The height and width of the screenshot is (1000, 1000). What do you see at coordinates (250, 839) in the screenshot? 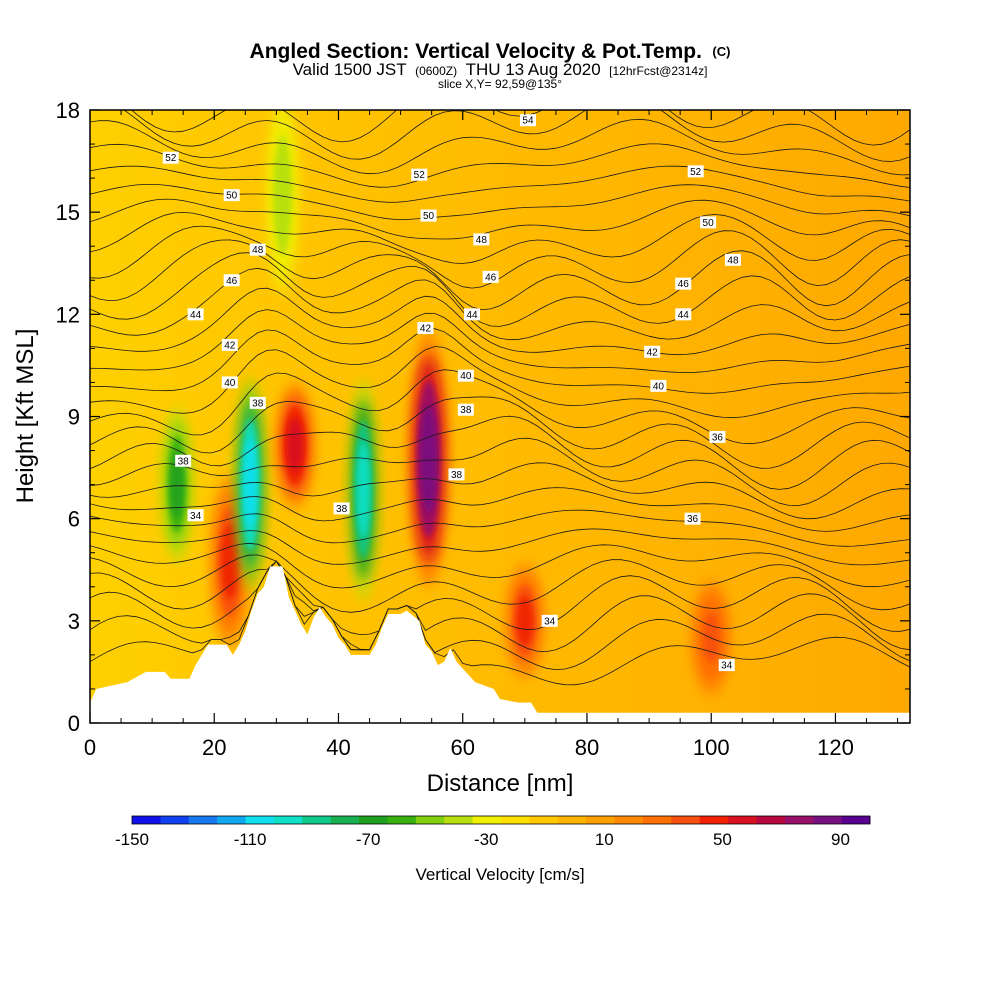
I see `colorbar-tick-label: -110` at bounding box center [250, 839].